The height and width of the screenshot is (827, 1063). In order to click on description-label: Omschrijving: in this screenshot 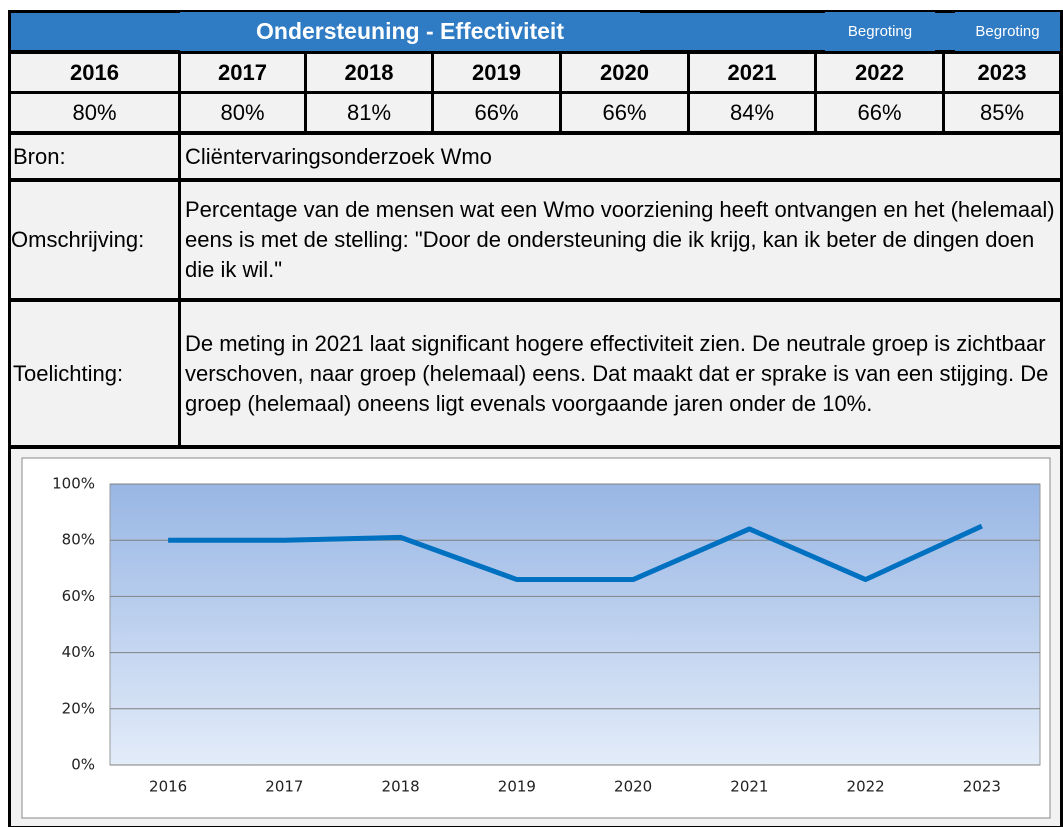, I will do `click(94, 240)`.